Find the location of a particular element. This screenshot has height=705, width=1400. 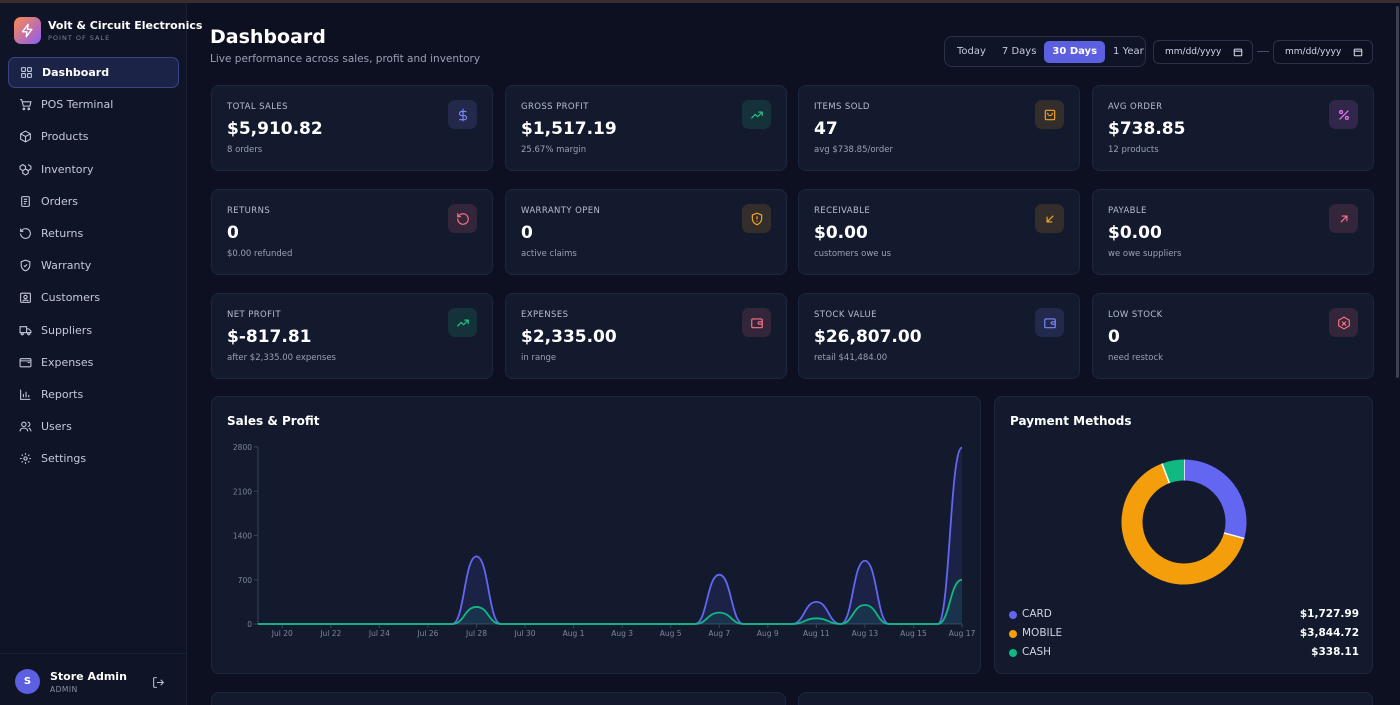

page-title: Dashboard is located at coordinates (268, 37).